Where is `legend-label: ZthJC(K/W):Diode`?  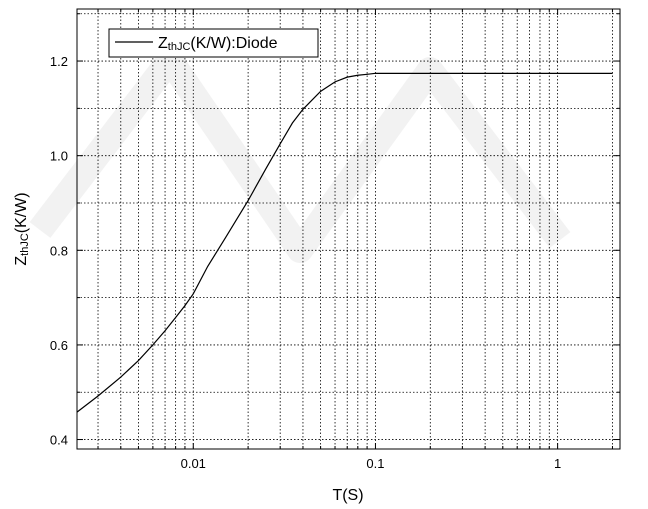
legend-label: ZthJC(K/W):Diode is located at coordinates (218, 44).